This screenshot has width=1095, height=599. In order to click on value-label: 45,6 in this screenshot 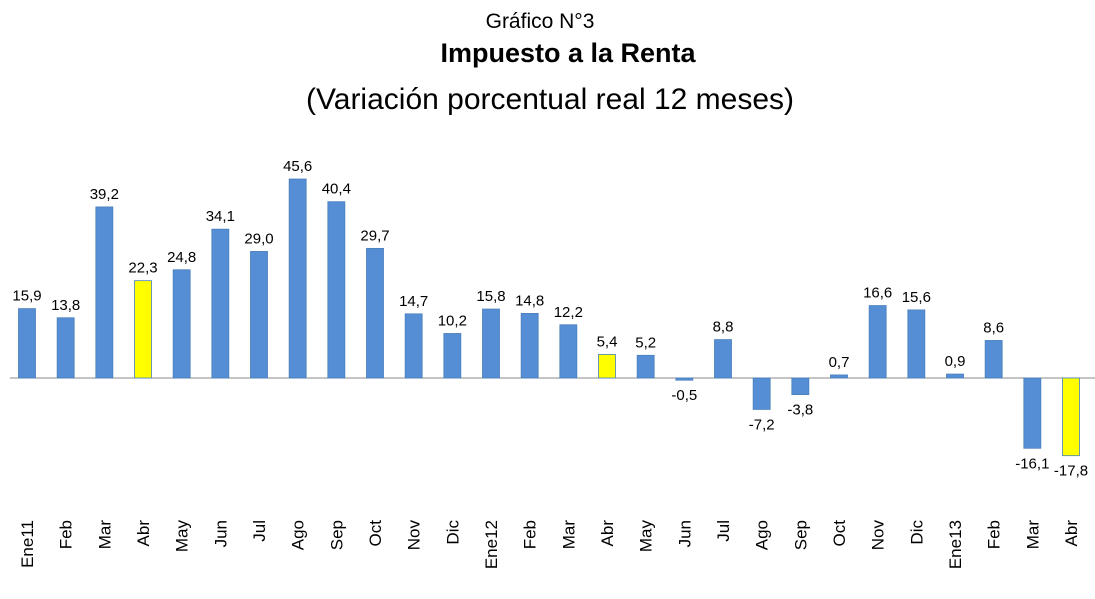, I will do `click(297, 166)`.